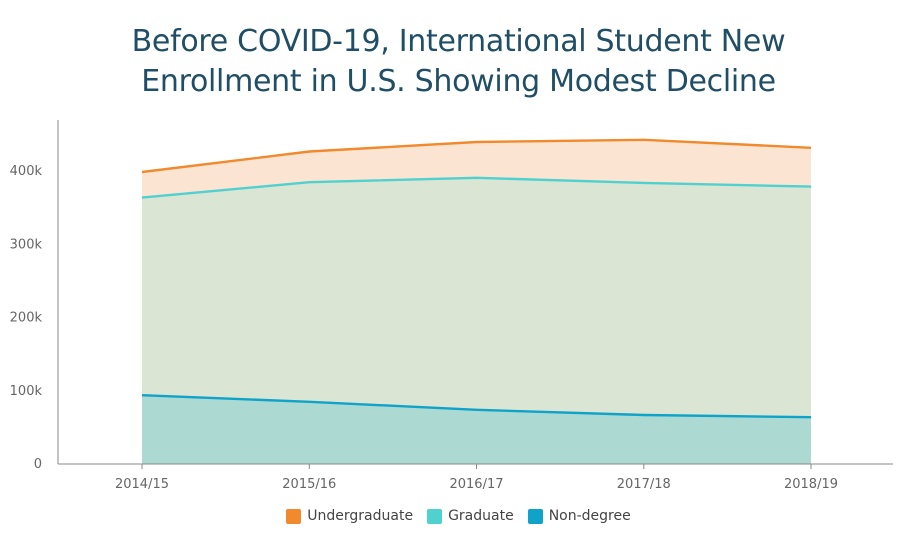 This screenshot has height=559, width=917. I want to click on legend-label-graduate: Graduate, so click(481, 516).